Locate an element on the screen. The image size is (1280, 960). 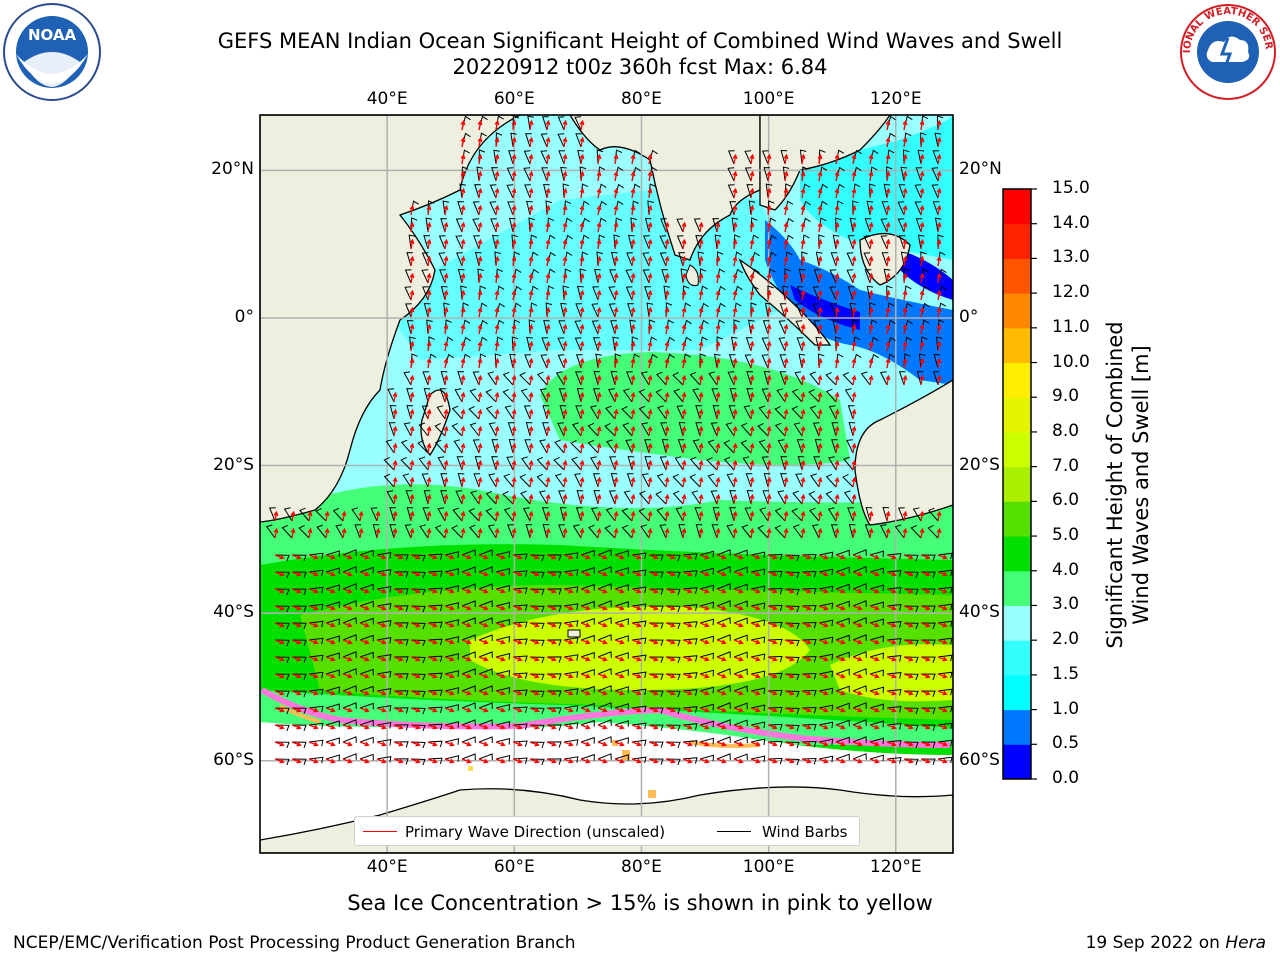
lon-label-top: 120°E is located at coordinates (895, 99).